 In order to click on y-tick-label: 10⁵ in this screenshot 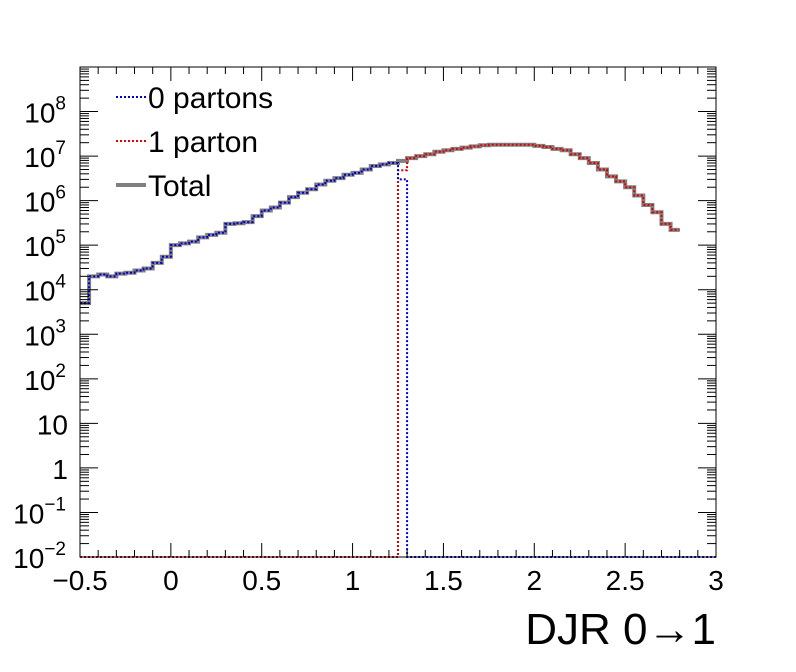, I will do `click(45, 244)`.